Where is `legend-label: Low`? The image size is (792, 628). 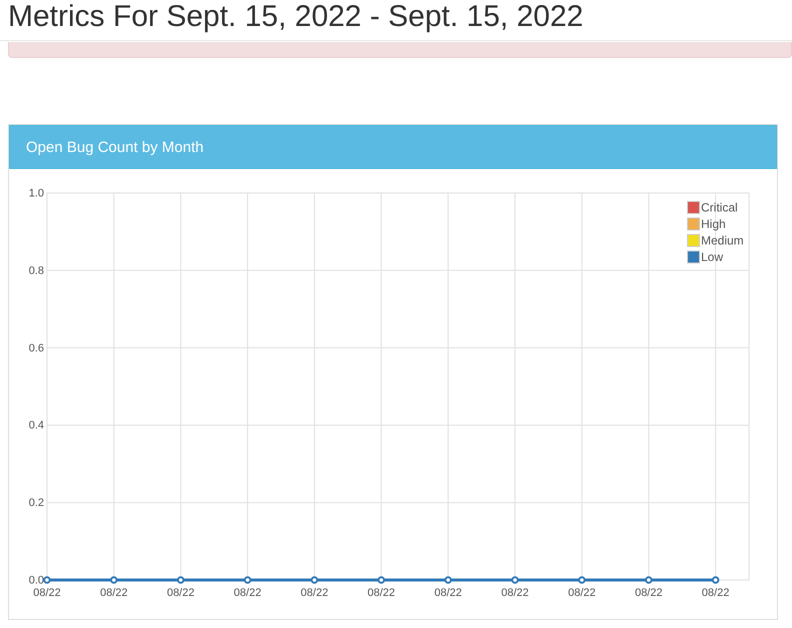 legend-label: Low is located at coordinates (712, 257).